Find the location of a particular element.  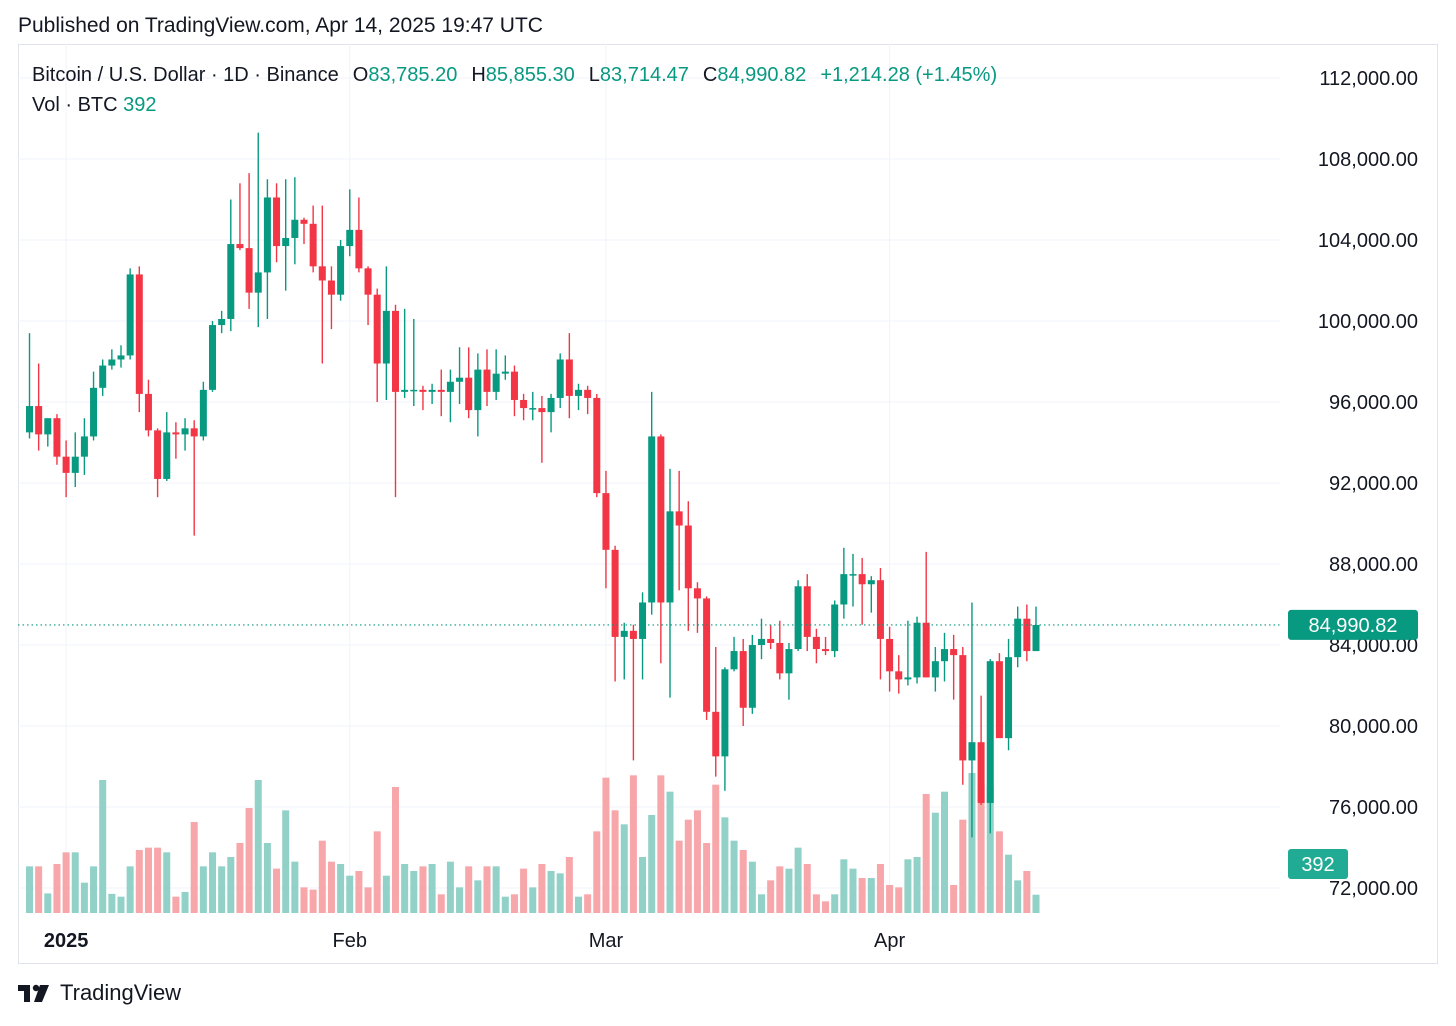

price-tick-label: 92,000.00 is located at coordinates (1373, 484).